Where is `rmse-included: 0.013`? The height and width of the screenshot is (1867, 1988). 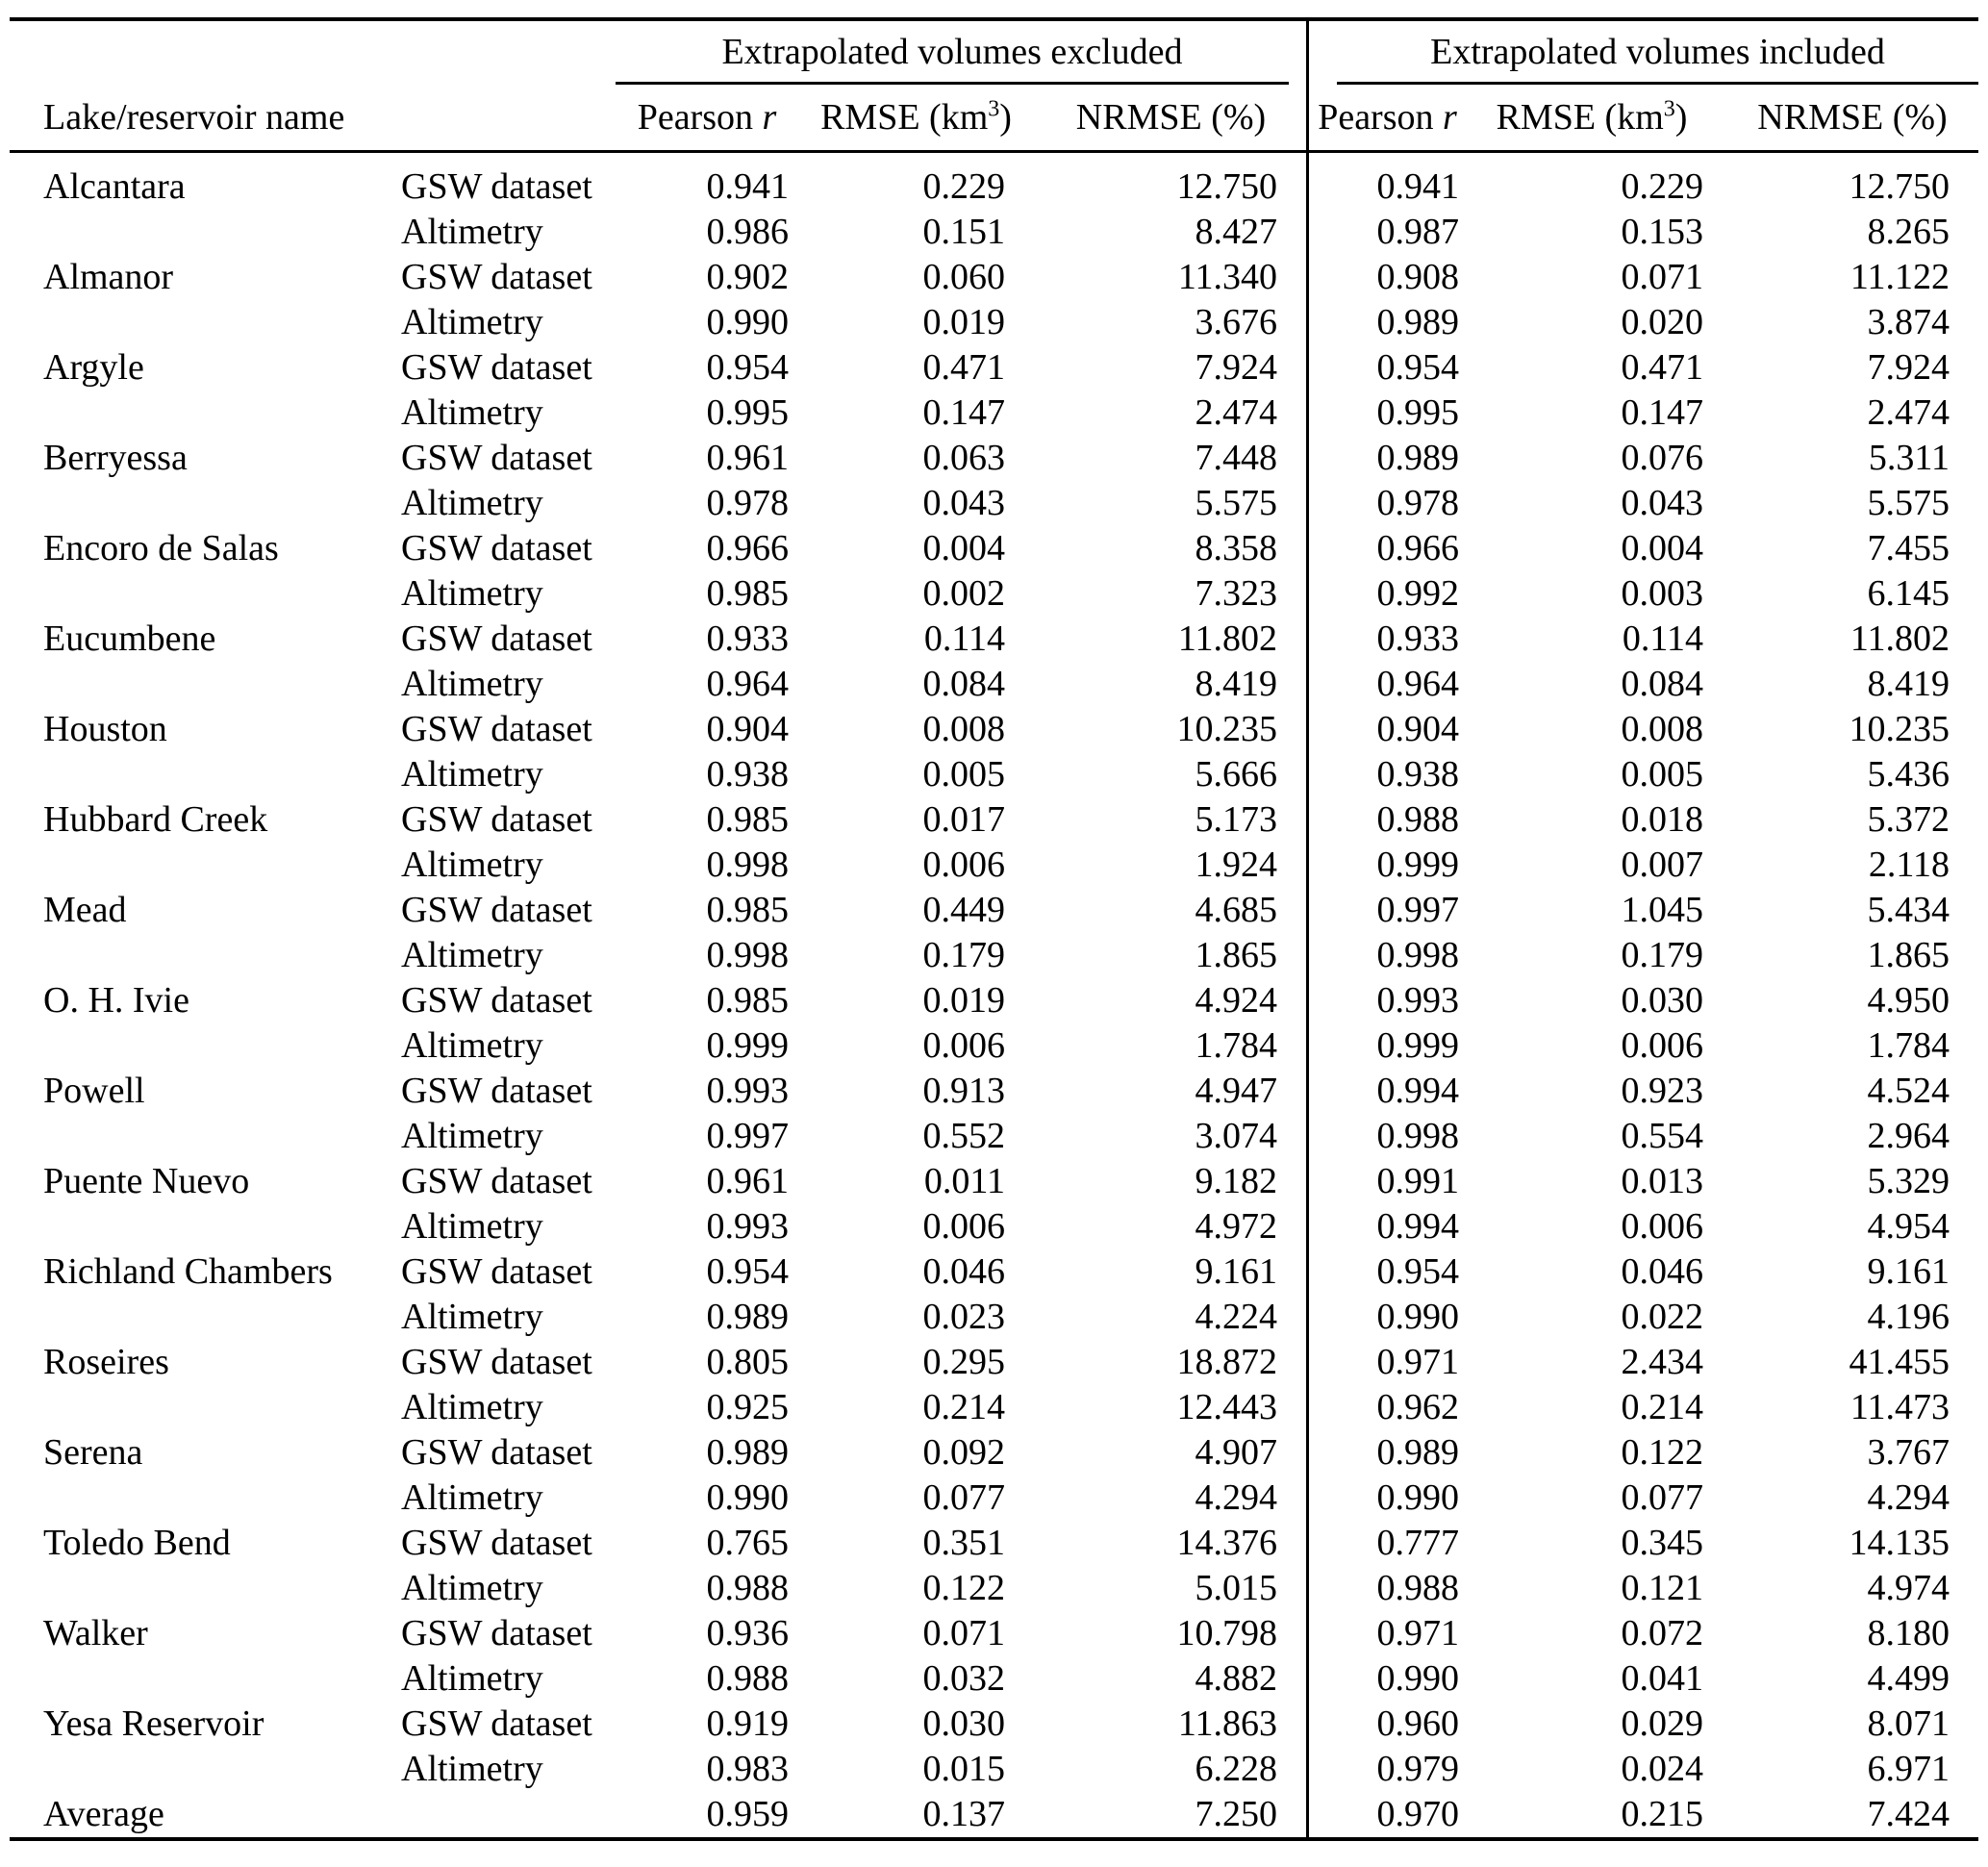 rmse-included: 0.013 is located at coordinates (1662, 1181).